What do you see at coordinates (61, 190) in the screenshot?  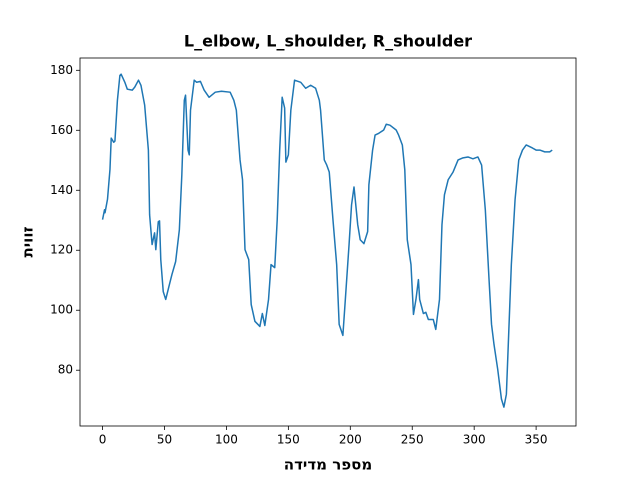 I see `y-tick-label: 140` at bounding box center [61, 190].